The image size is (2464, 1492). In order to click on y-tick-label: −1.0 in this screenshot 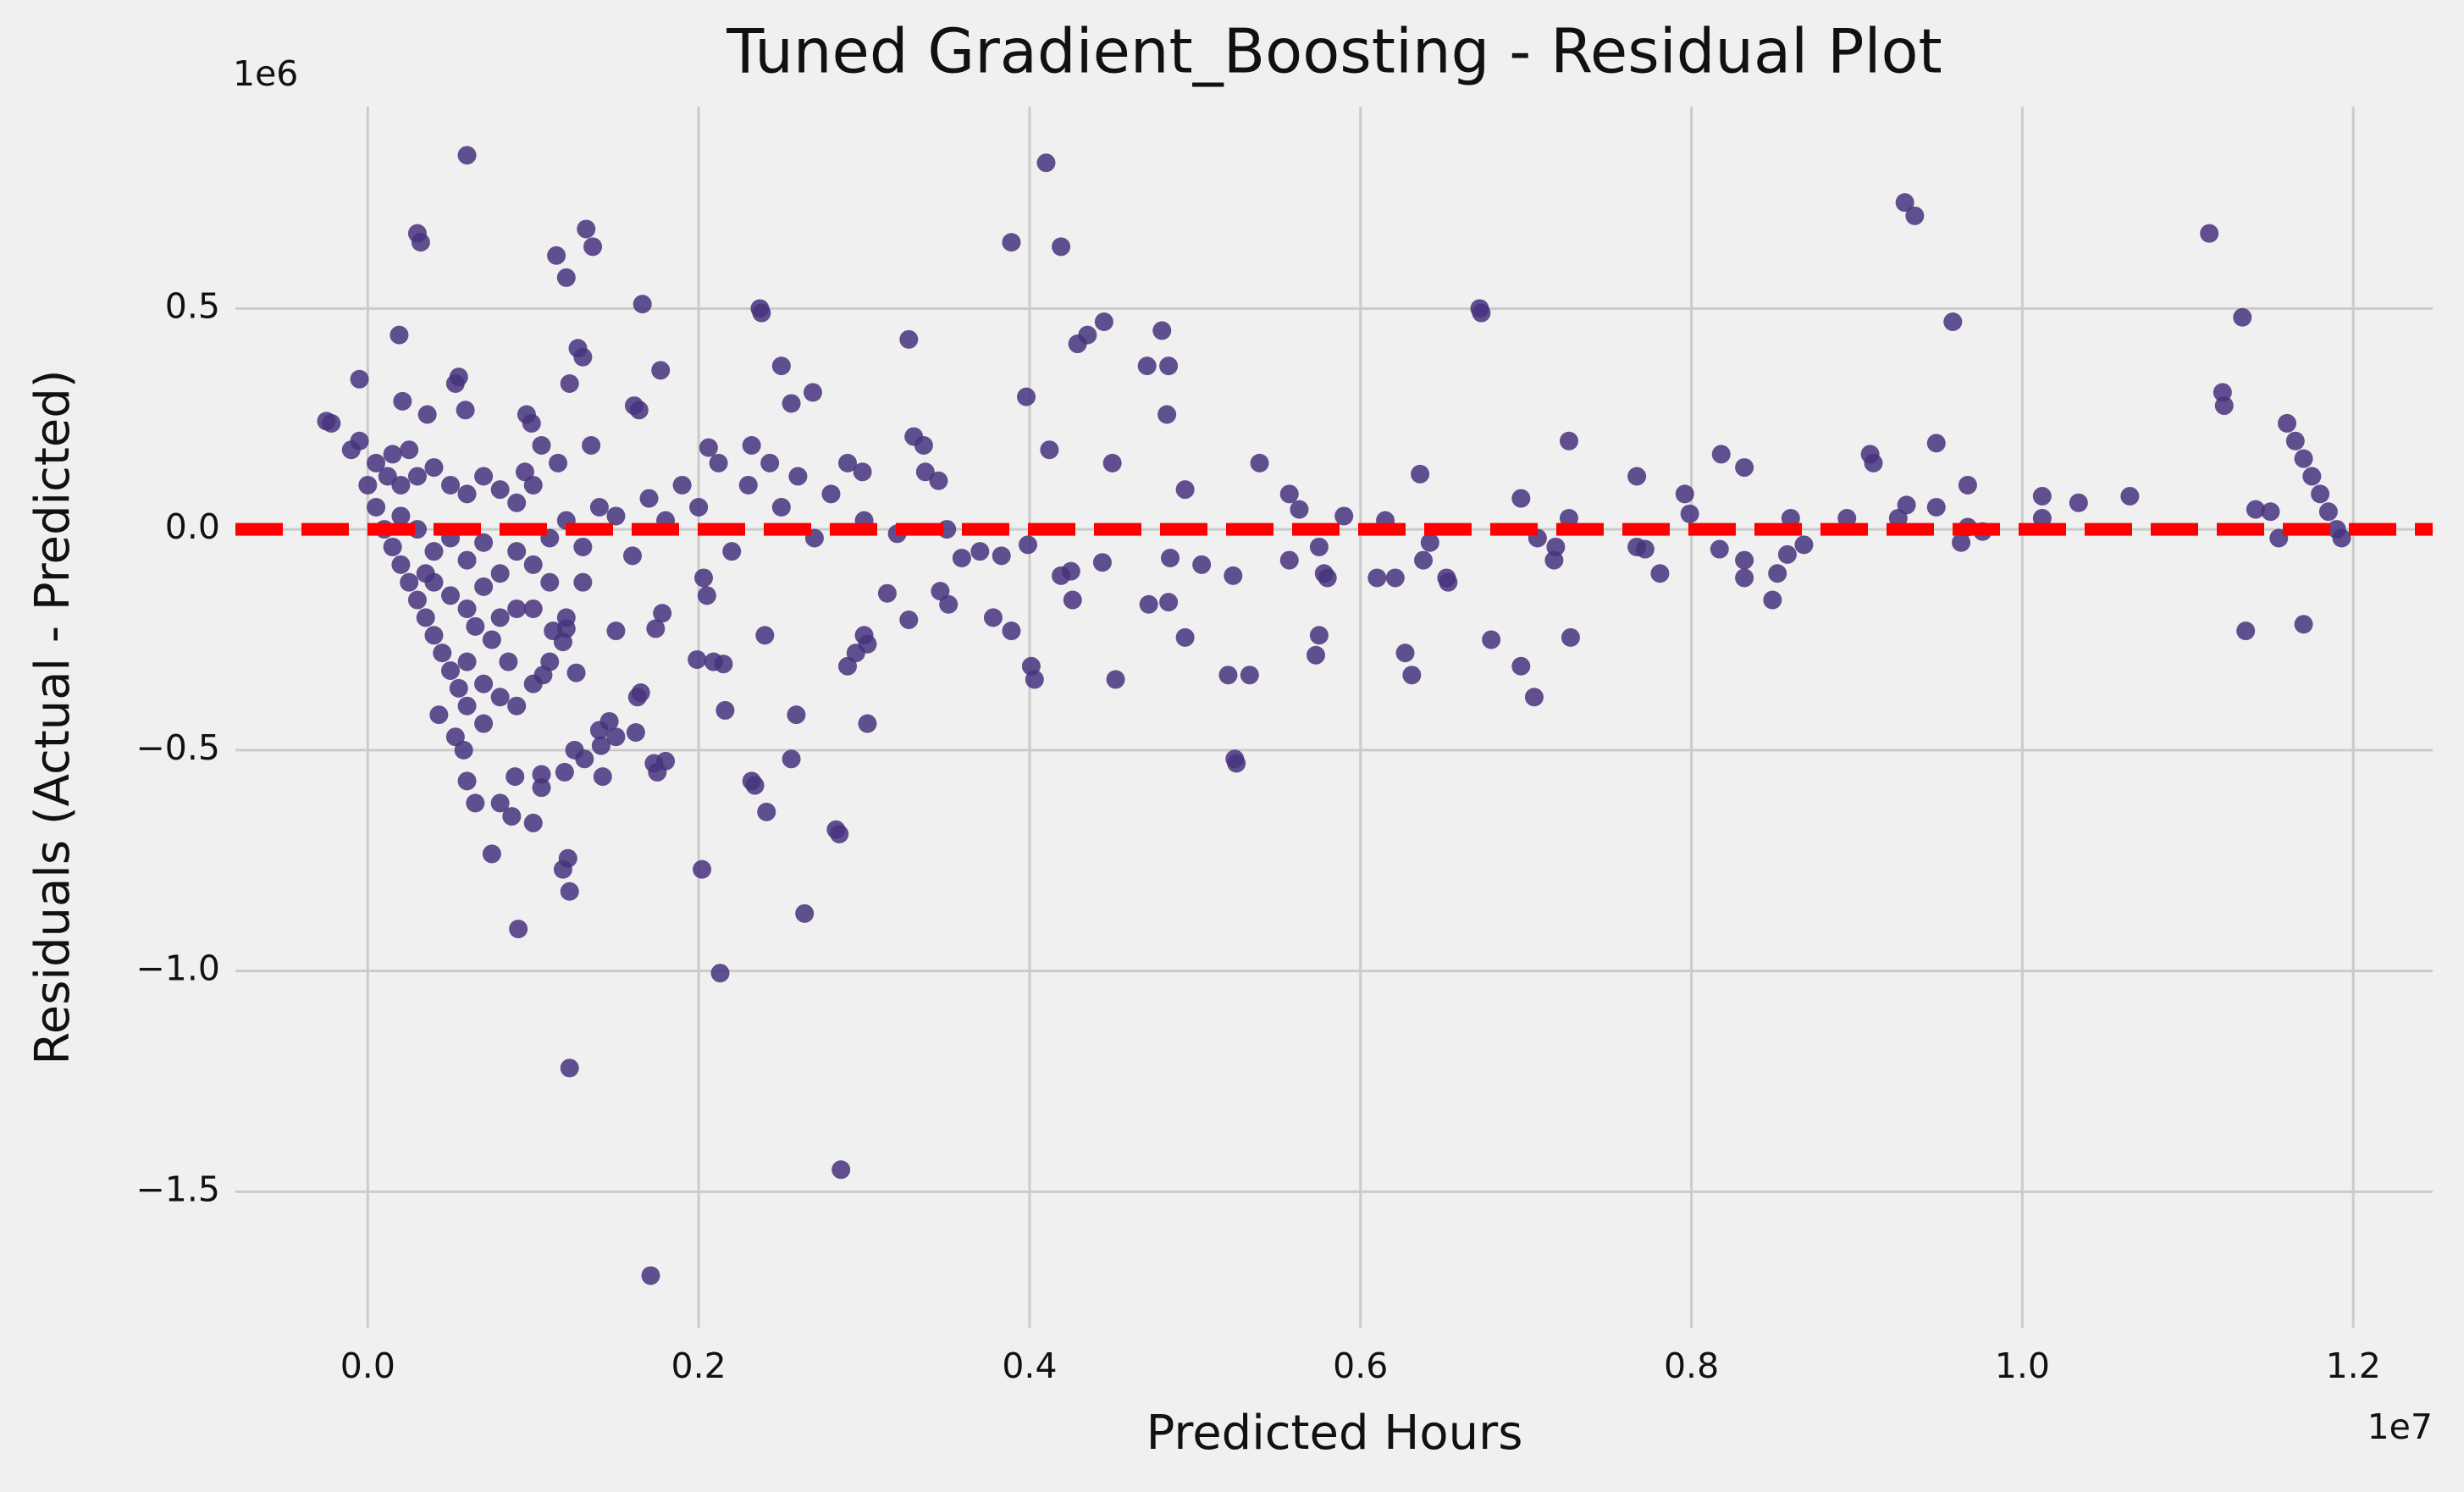, I will do `click(177, 968)`.